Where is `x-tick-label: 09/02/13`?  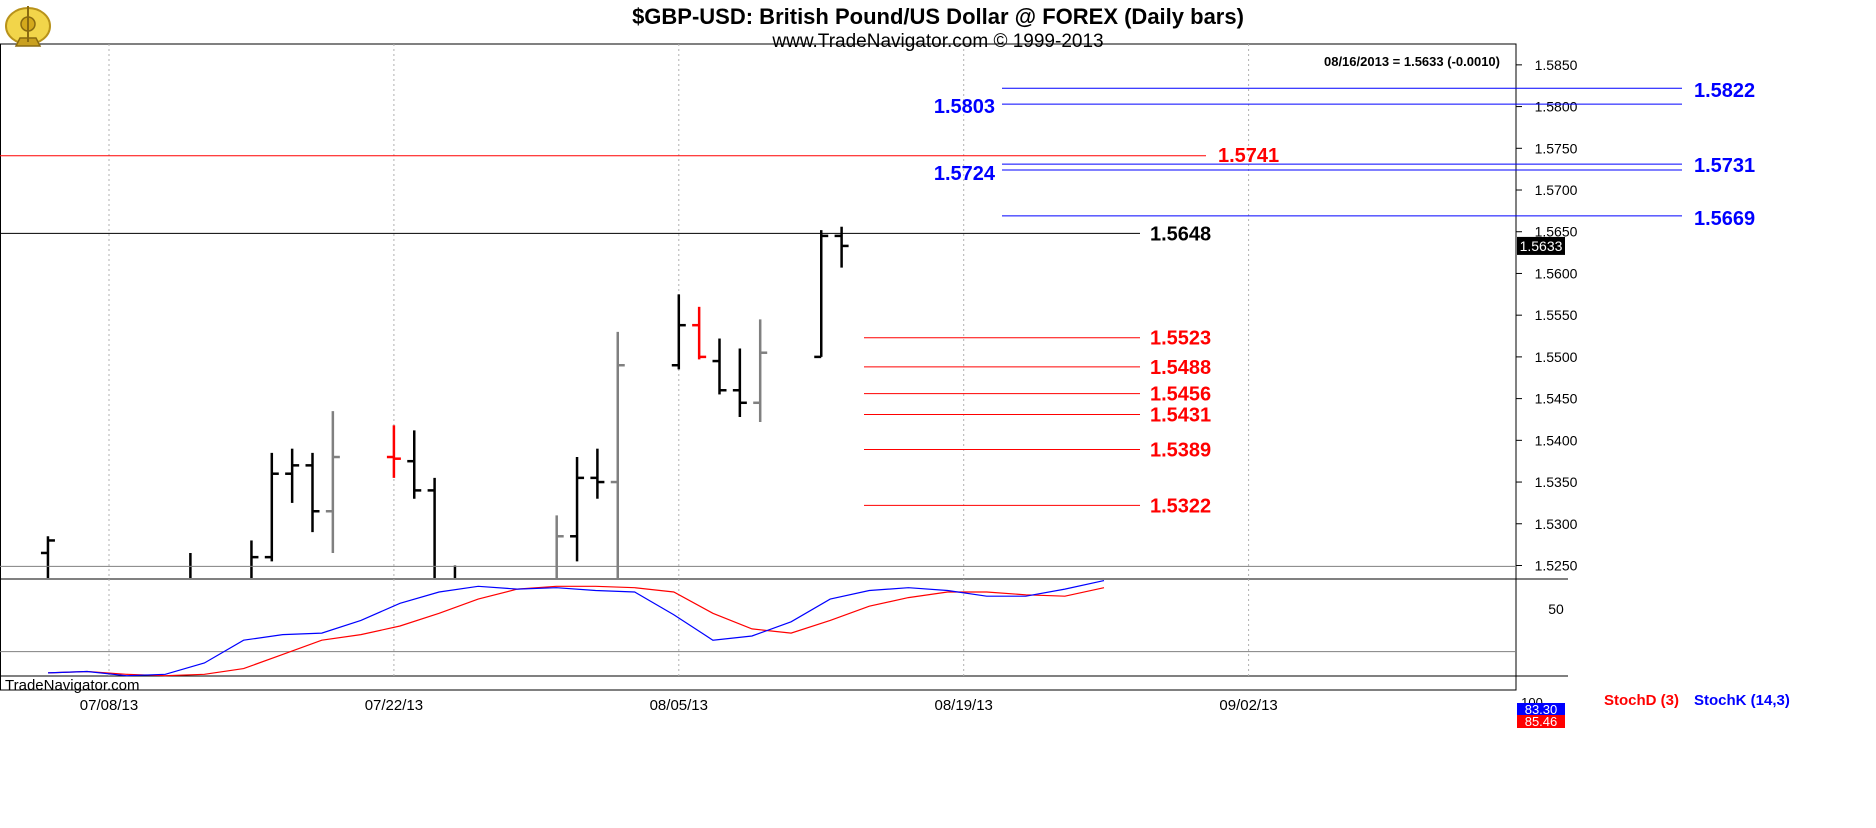
x-tick-label: 09/02/13 is located at coordinates (1248, 705).